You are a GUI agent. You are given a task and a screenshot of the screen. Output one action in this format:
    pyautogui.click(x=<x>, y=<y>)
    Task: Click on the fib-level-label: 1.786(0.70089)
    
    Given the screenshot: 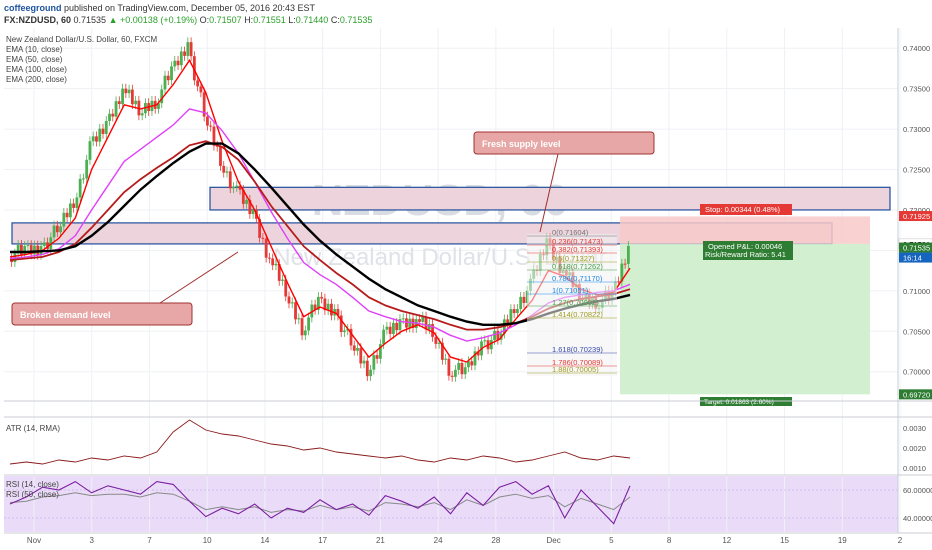 What is the action you would take?
    pyautogui.click(x=577, y=362)
    